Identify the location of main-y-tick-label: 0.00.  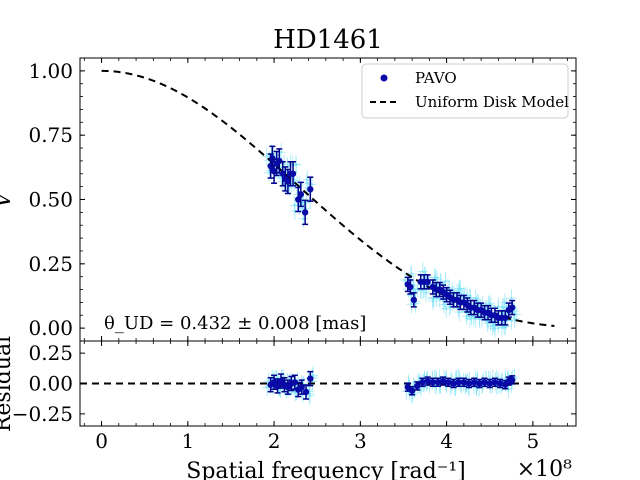
(50, 328).